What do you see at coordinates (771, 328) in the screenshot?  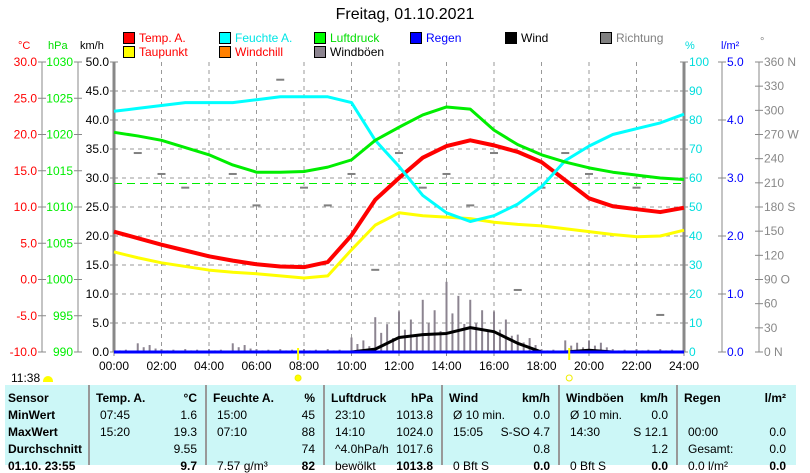 I see `direction-tick-label: 30` at bounding box center [771, 328].